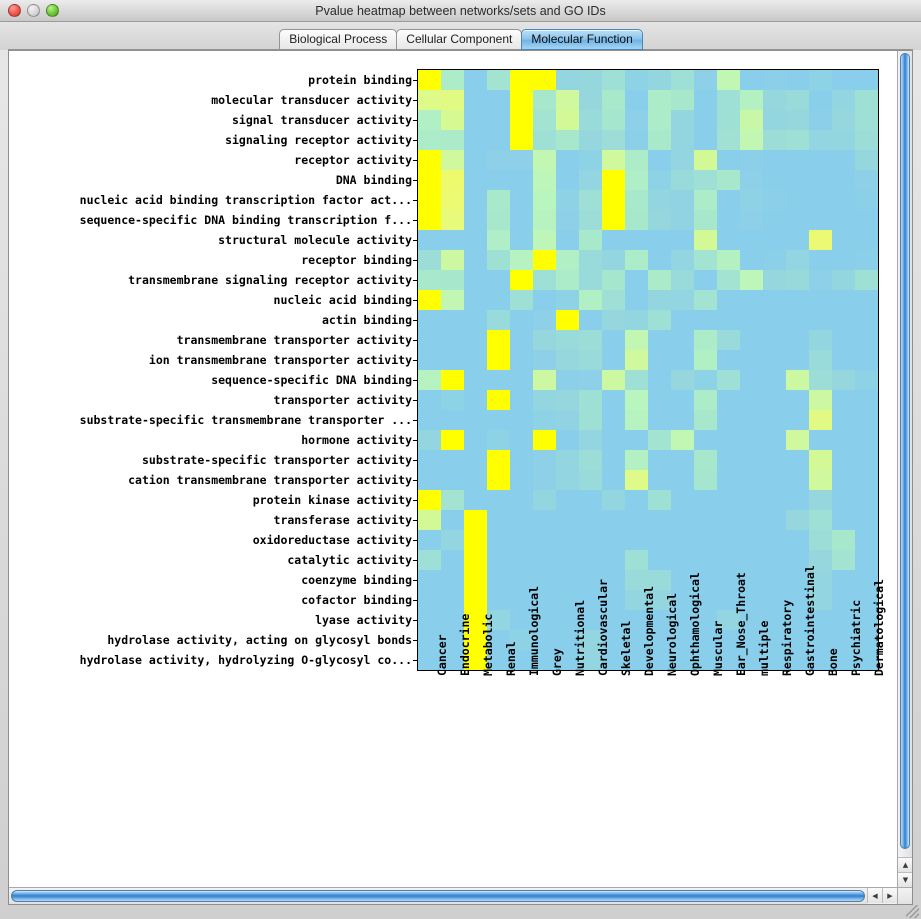 The width and height of the screenshot is (921, 919). Describe the element at coordinates (904, 469) in the screenshot. I see `vertical-scrollbar: ▲ ▼` at that location.